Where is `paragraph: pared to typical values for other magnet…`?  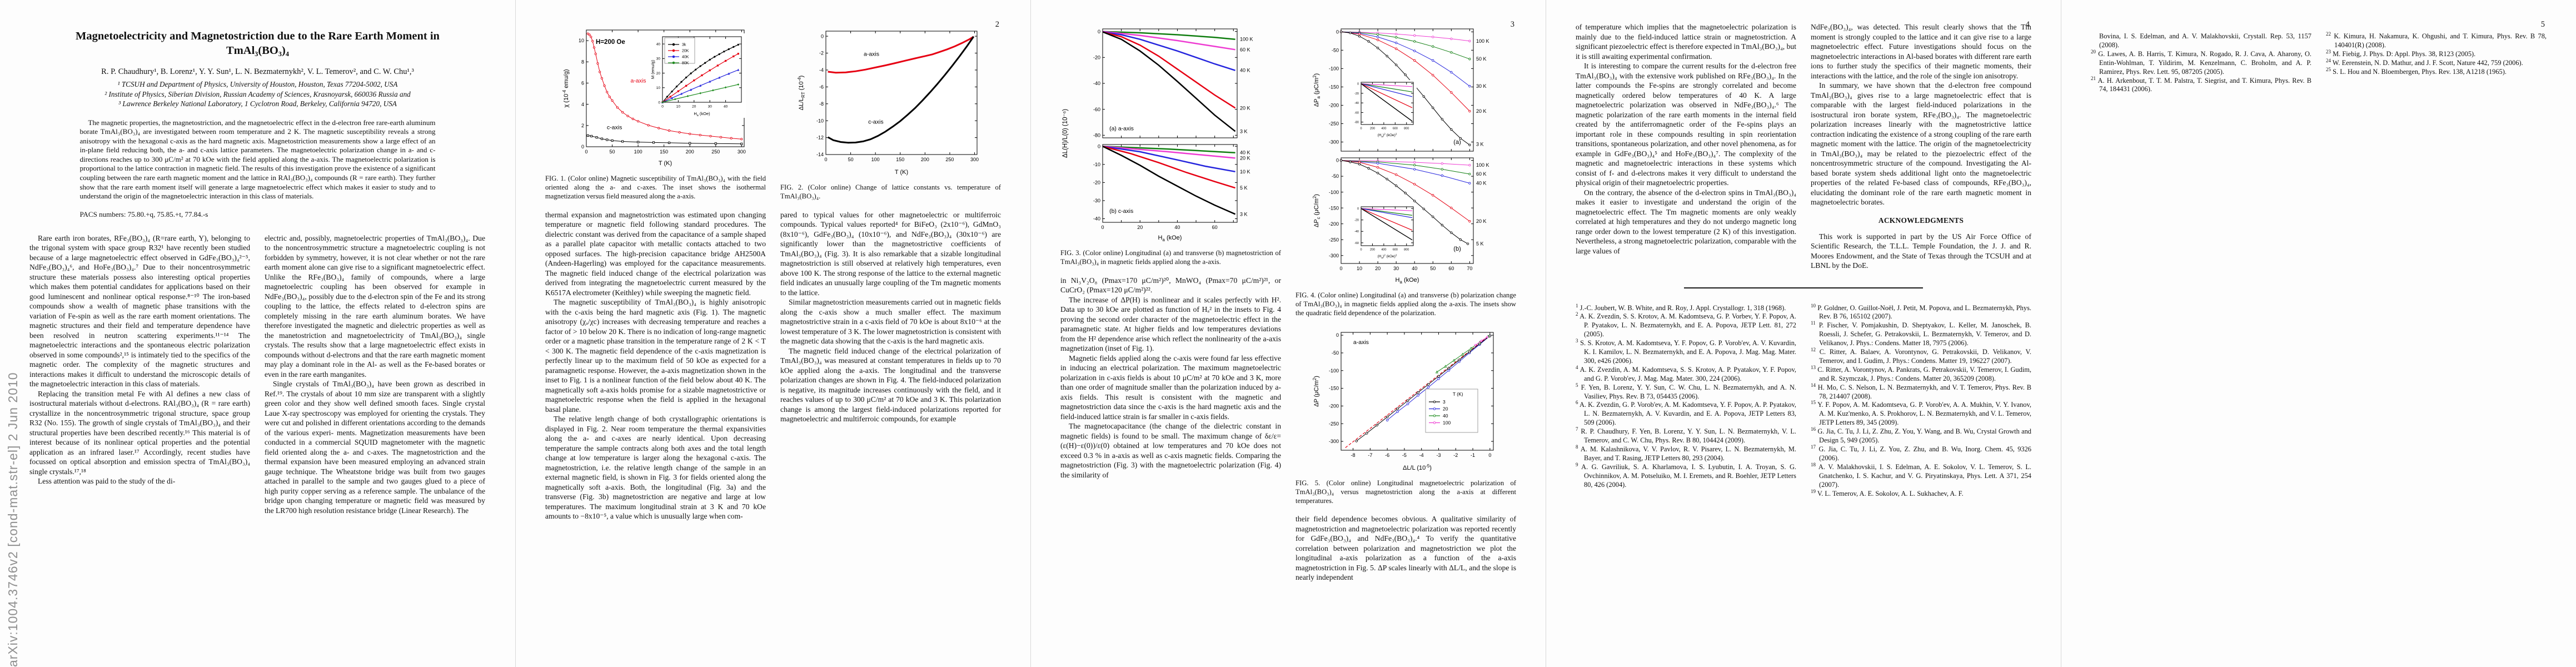 paragraph: pared to typical values for other magnet… is located at coordinates (890, 253).